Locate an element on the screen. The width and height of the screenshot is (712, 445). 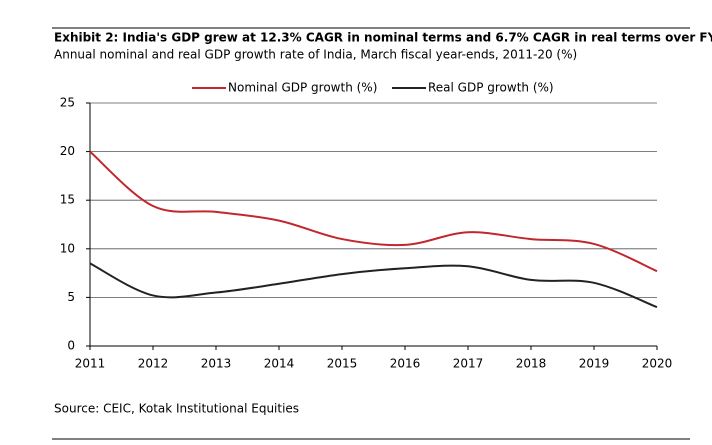
y-tick-label: 5 is located at coordinates (71, 297).